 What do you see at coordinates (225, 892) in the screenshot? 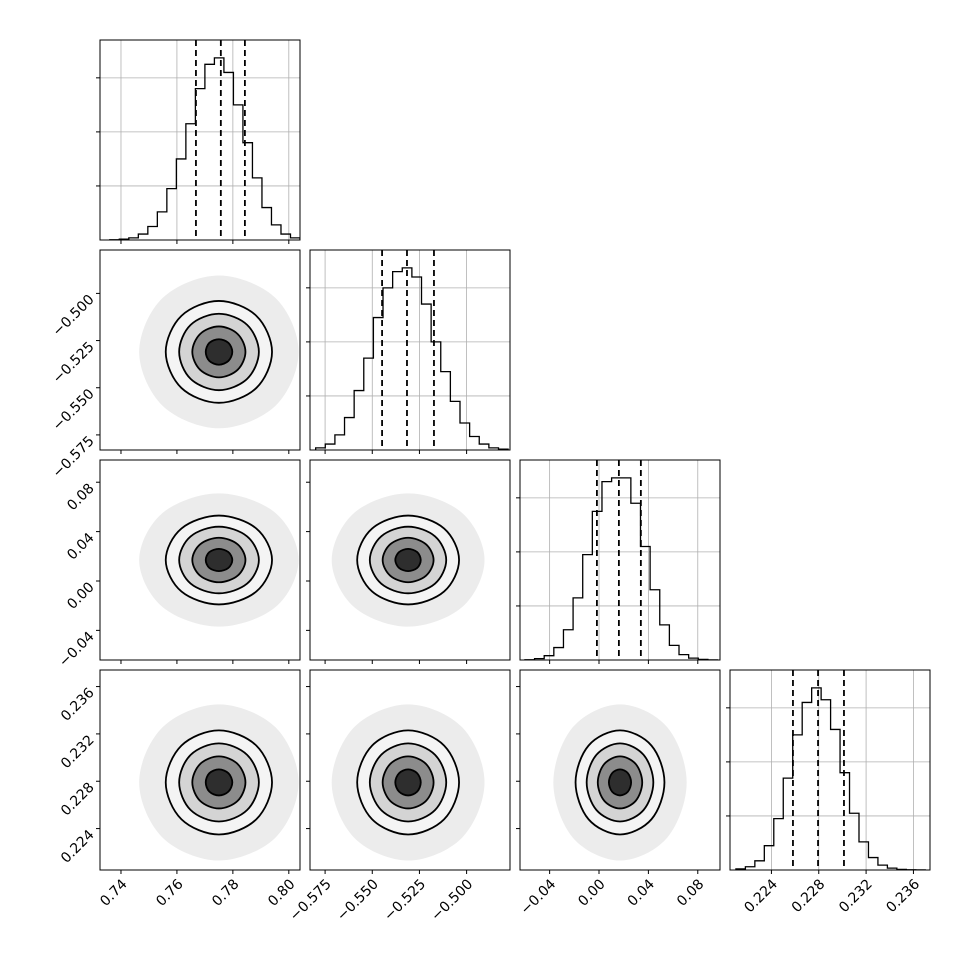
I see `x-tick-label: 0.78` at bounding box center [225, 892].